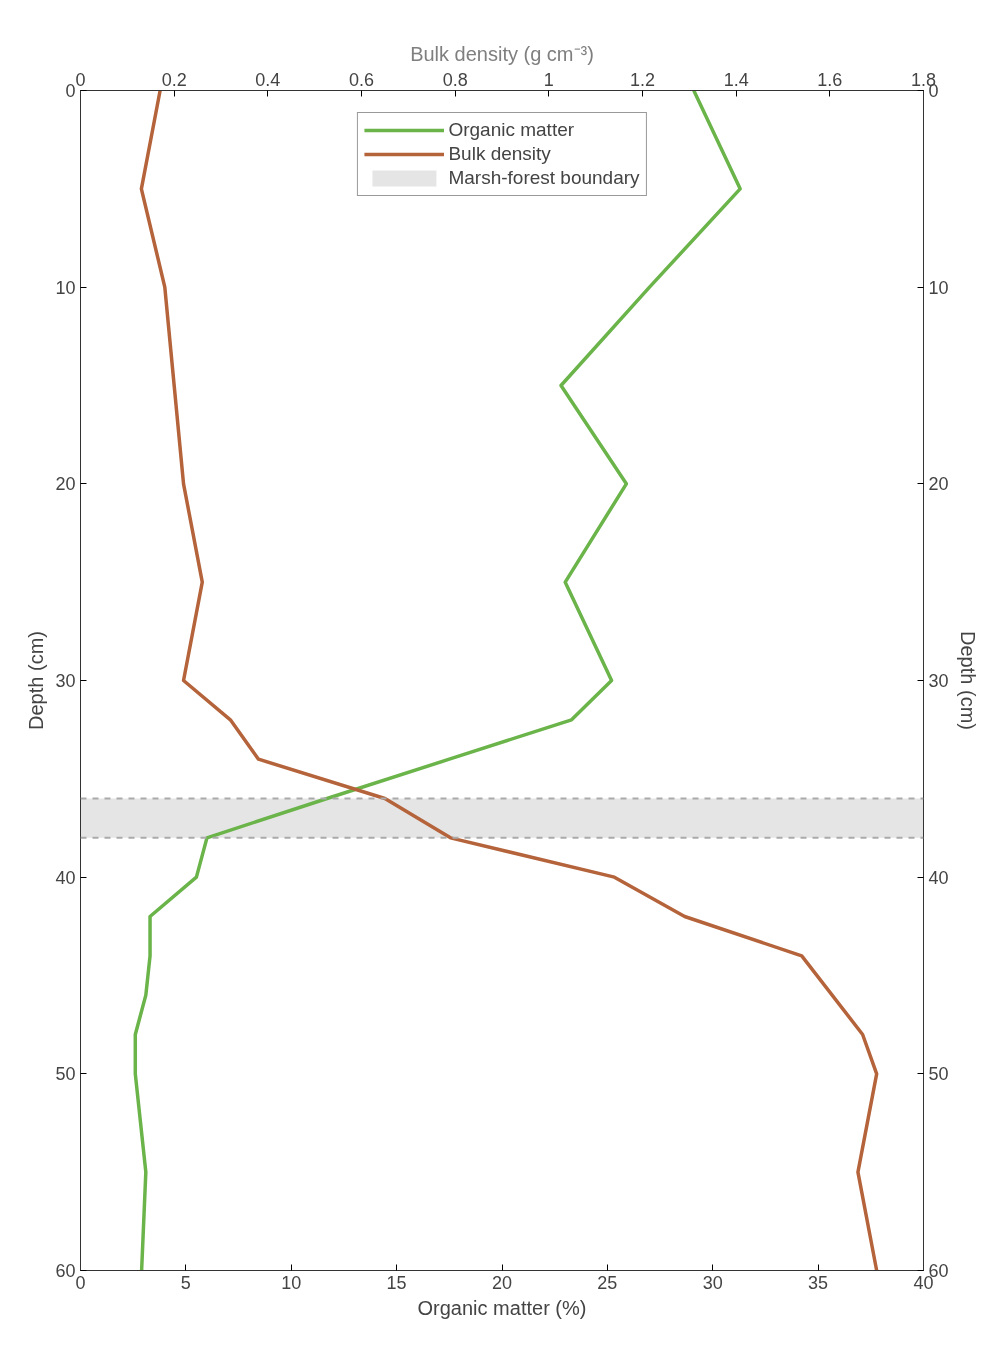  I want to click on y-tick-label: 40, so click(65, 877).